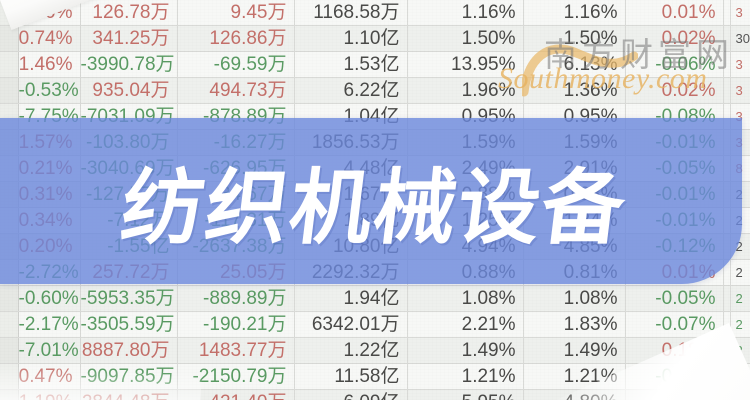  Describe the element at coordinates (129, 324) in the screenshot. I see `cell-main-net-inflow: -3505.59万` at that location.